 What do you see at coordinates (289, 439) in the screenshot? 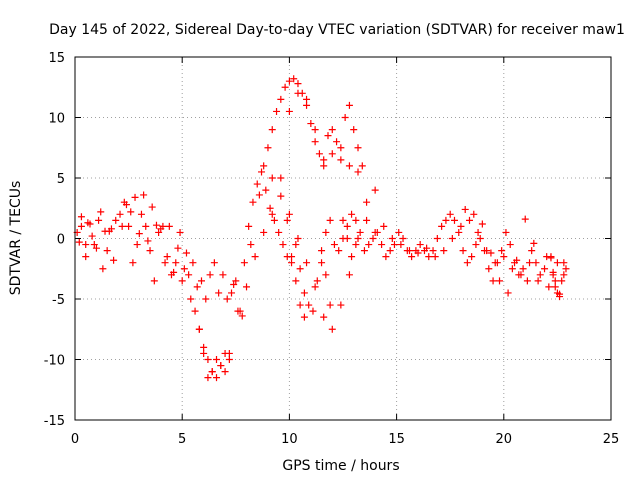
I see `x-tick-label: 10` at bounding box center [289, 439].